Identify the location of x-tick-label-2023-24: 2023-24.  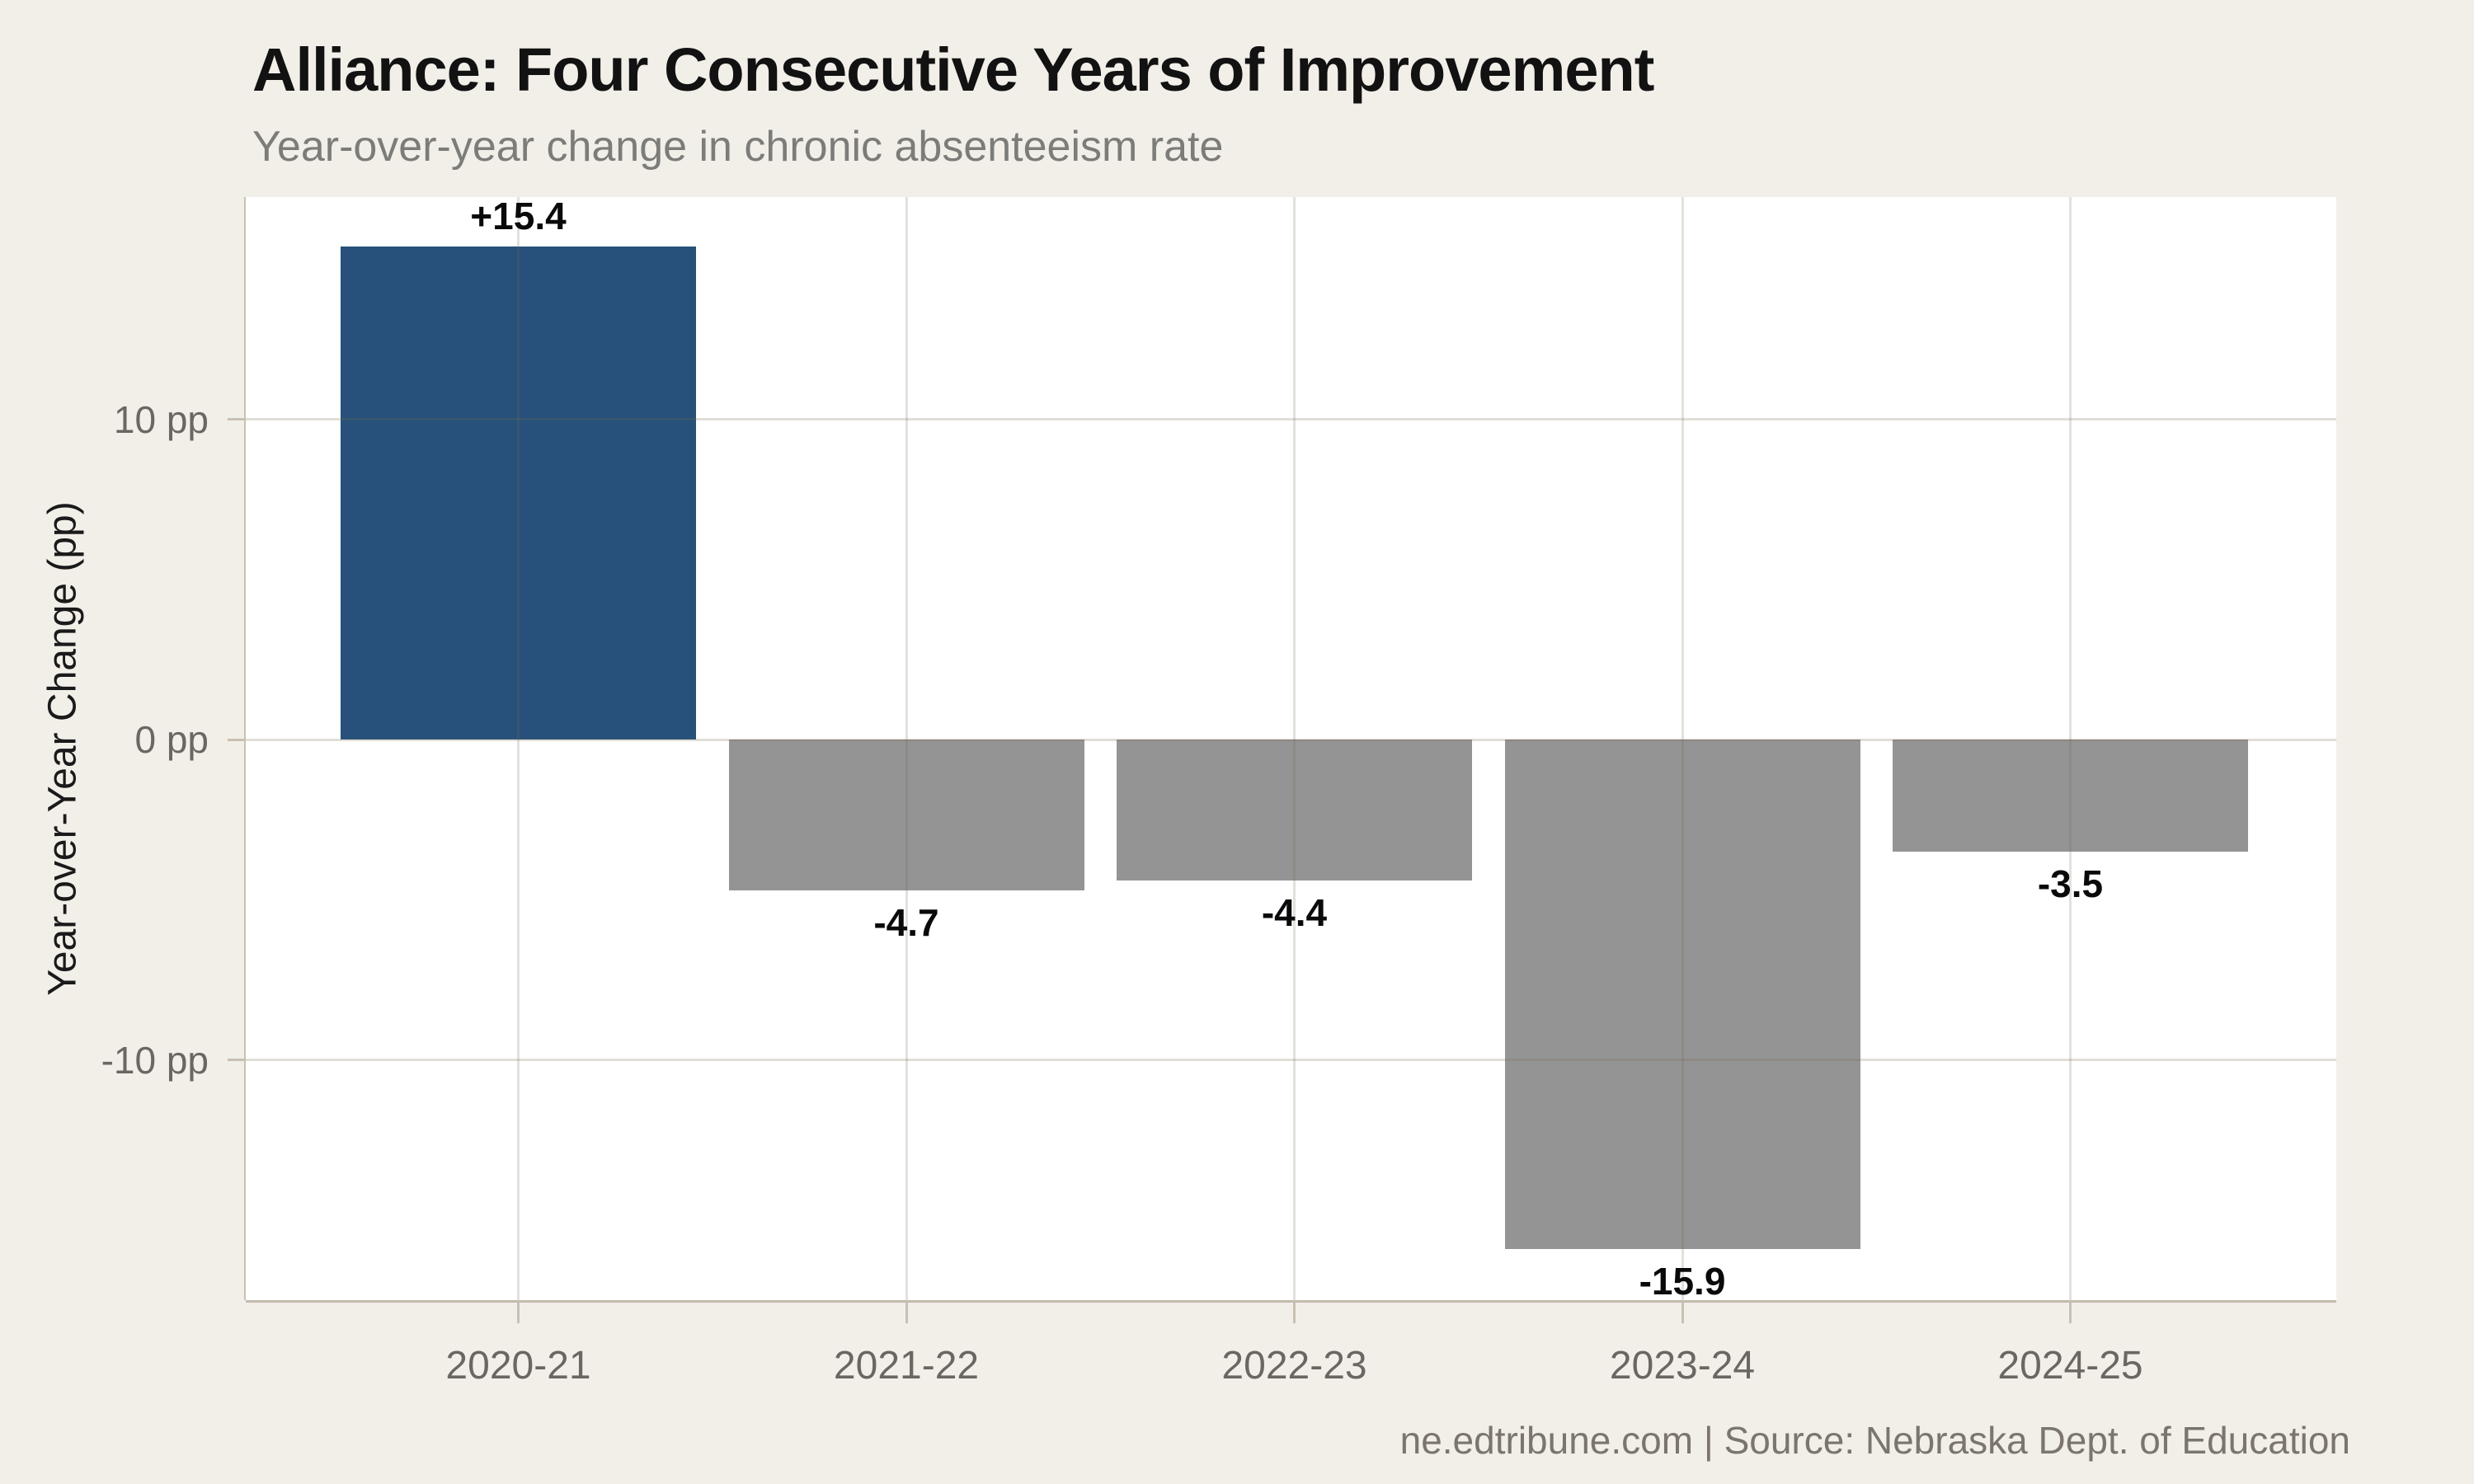
(1682, 1366).